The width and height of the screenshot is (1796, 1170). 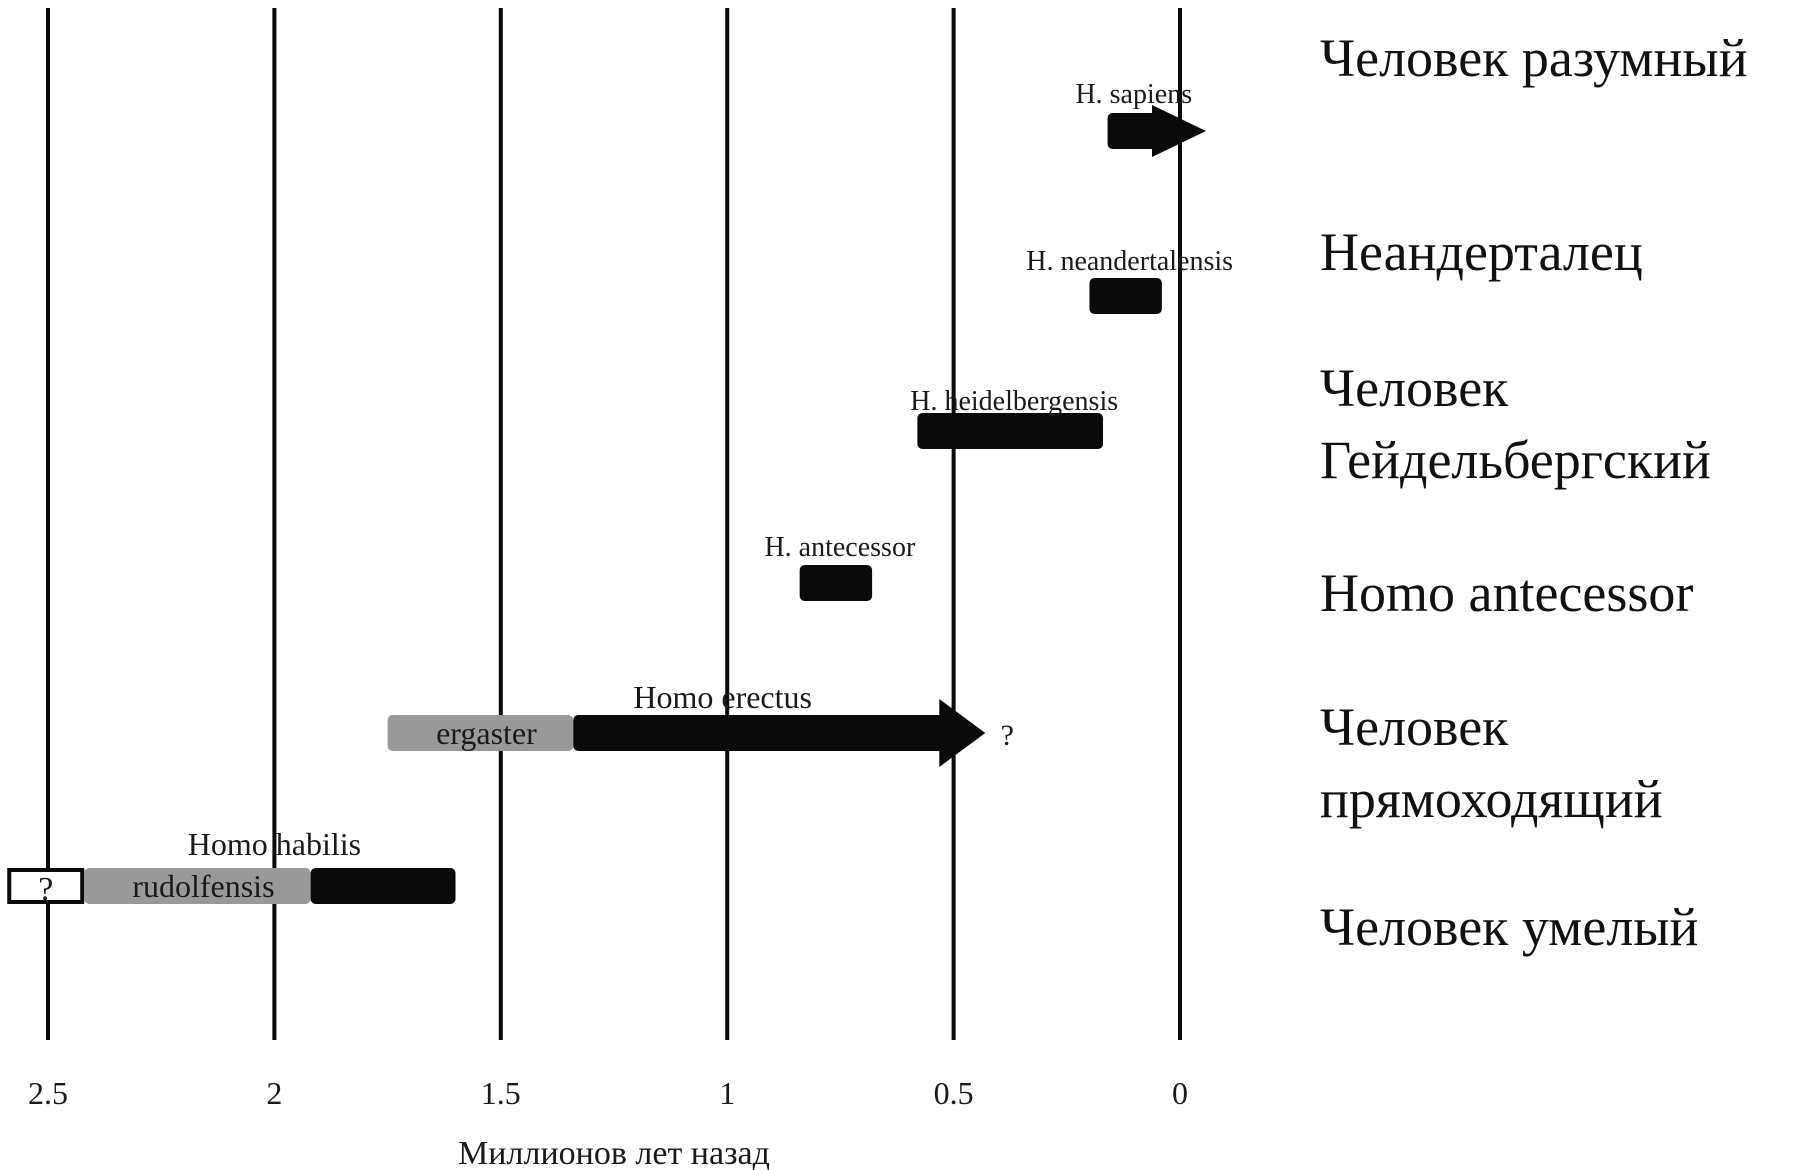 I want to click on common-name-erectus-line-2: прямоходящий, so click(x=1491, y=799).